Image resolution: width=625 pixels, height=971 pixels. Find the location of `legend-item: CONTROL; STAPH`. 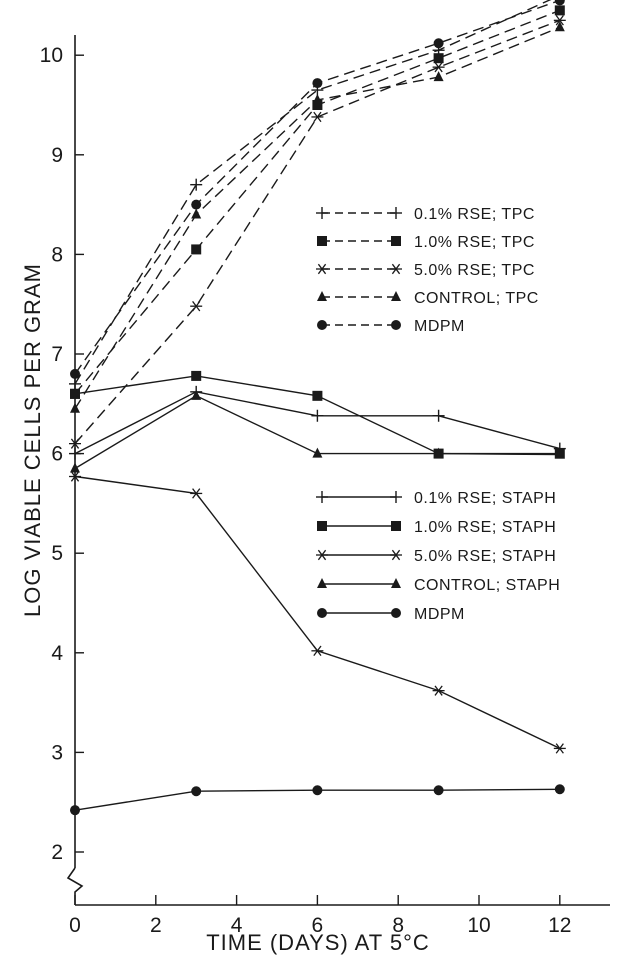

legend-item: CONTROL; STAPH is located at coordinates (438, 585).